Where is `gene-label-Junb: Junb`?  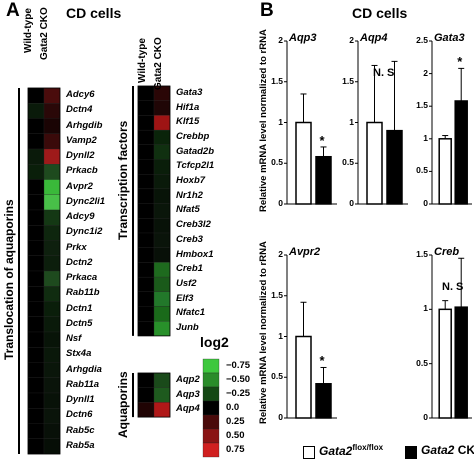
gene-label-Junb: Junb is located at coordinates (187, 328).